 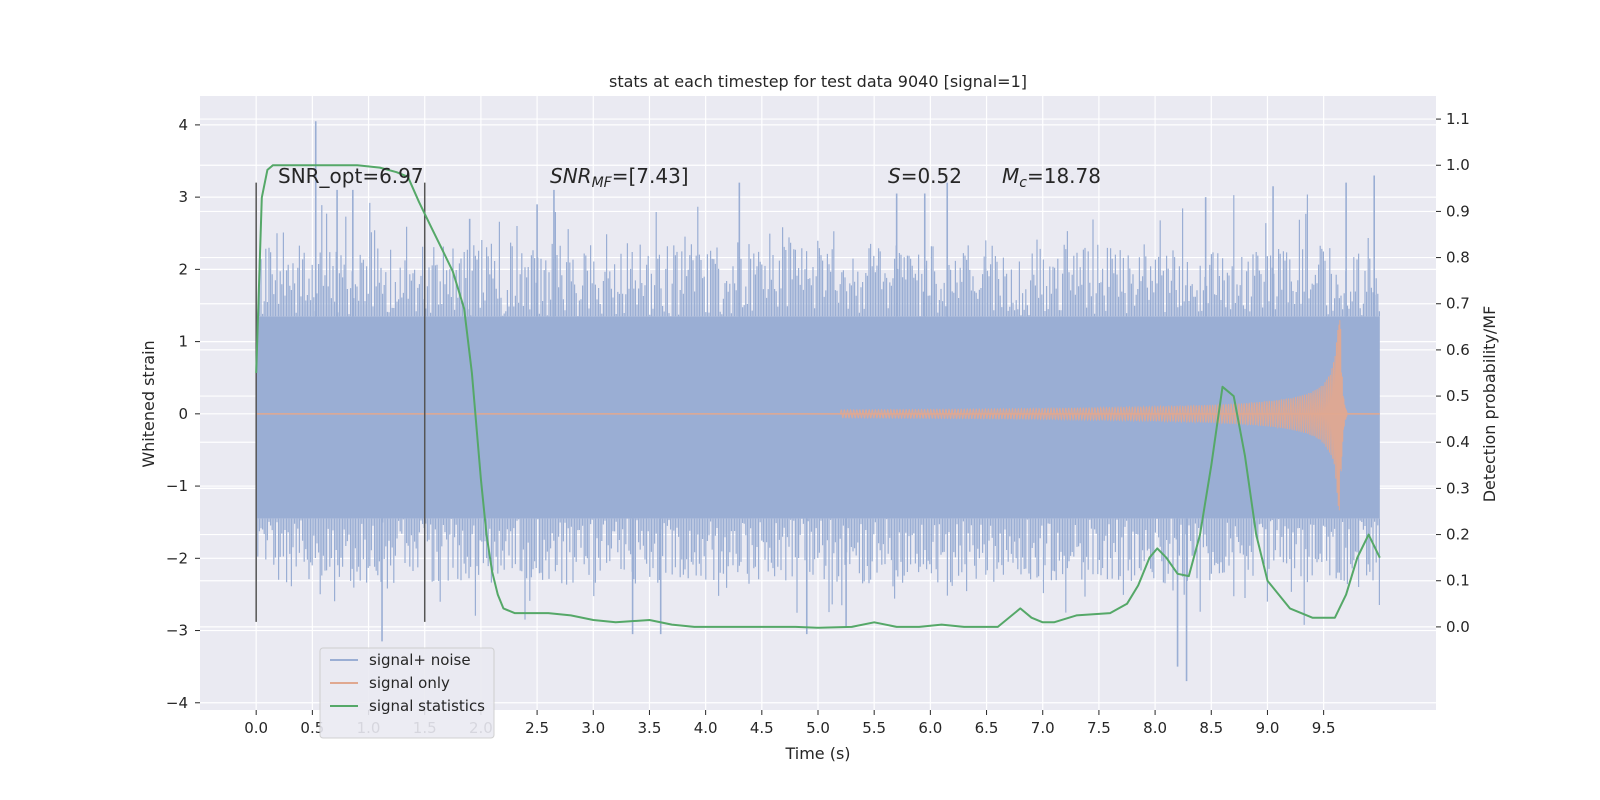 What do you see at coordinates (340, 402) in the screenshot?
I see `vertical-markers` at bounding box center [340, 402].